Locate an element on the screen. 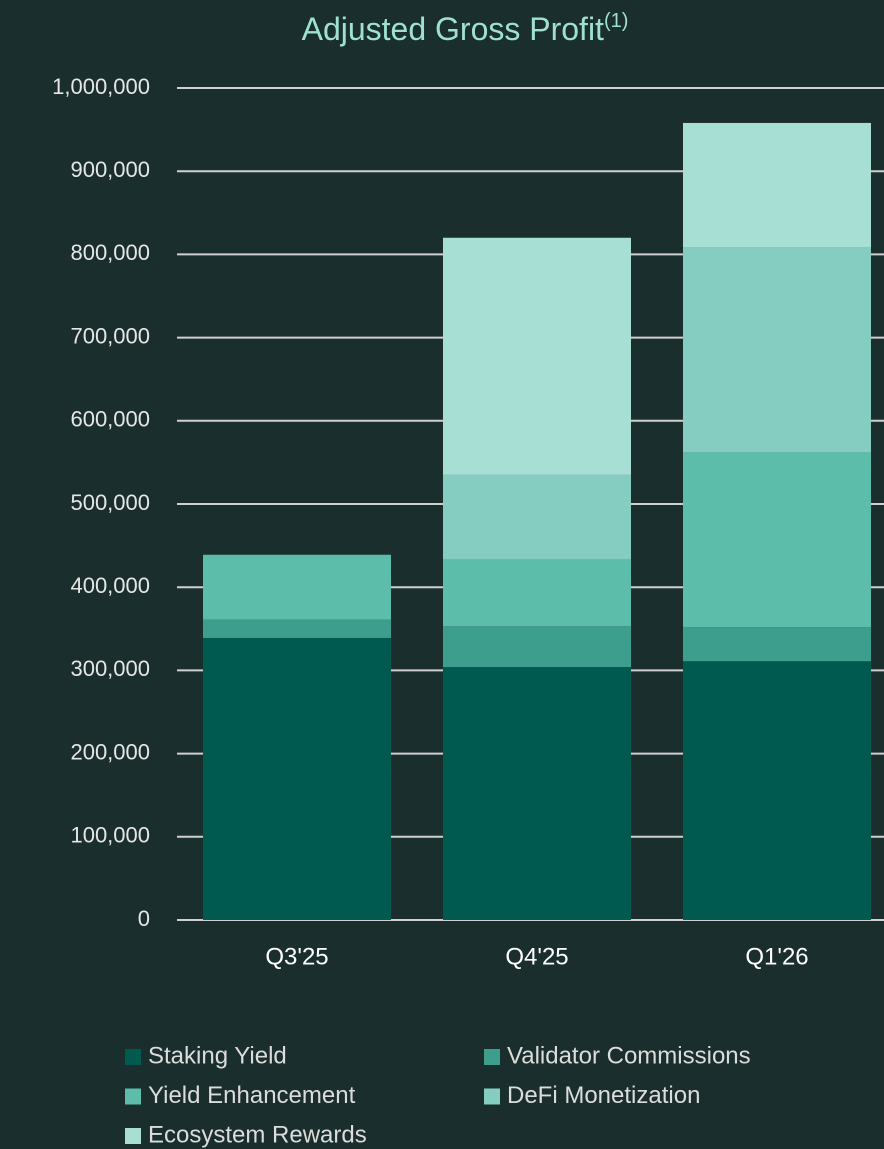 The image size is (884, 1149). chart-title: Adjusted Gross Profit(1) is located at coordinates (465, 28).